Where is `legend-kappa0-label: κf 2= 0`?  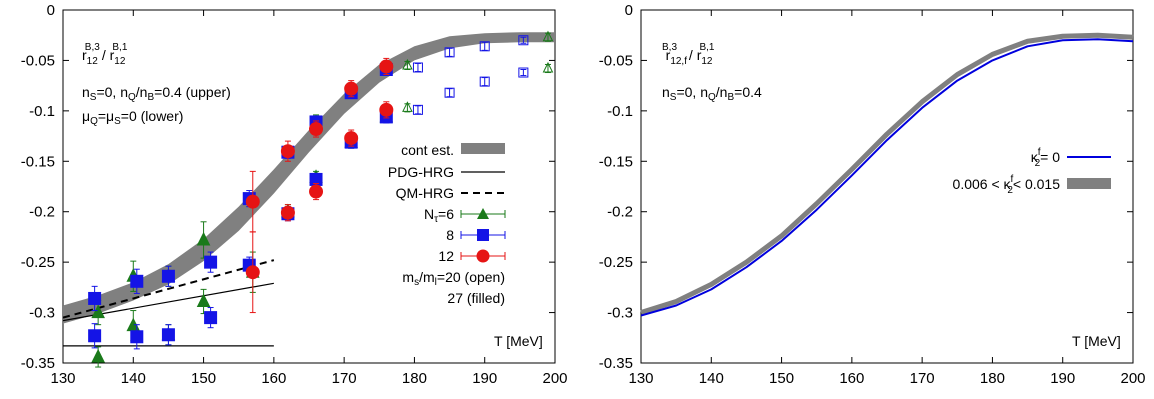
legend-kappa0-label: κf 2= 0 is located at coordinates (1045, 158).